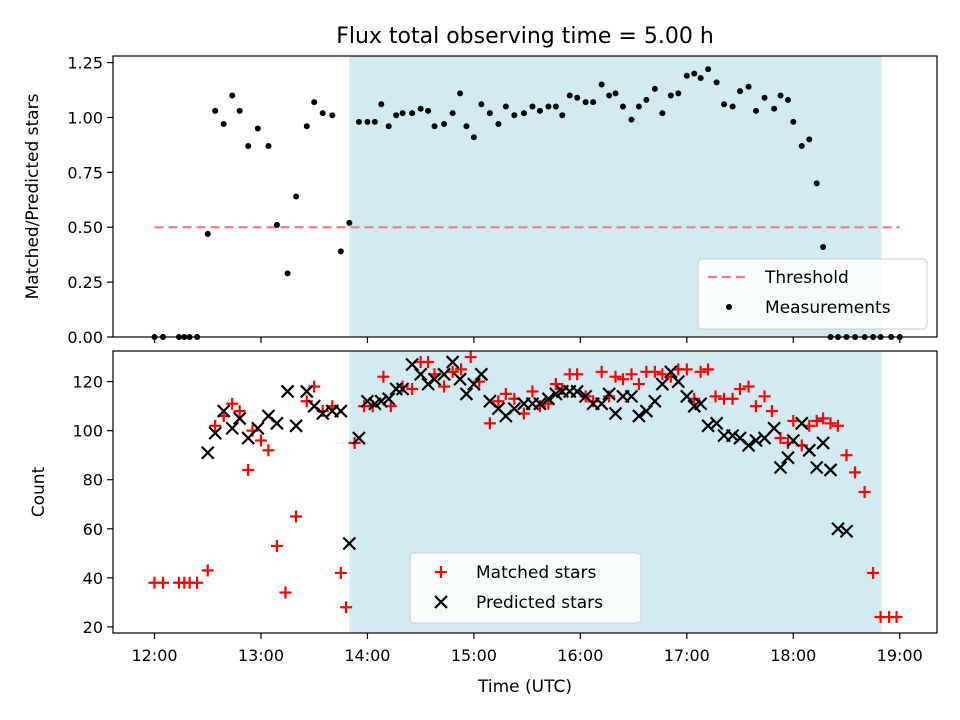  What do you see at coordinates (525, 36) in the screenshot?
I see `chart-title: Flux total observing time = 5.00 h` at bounding box center [525, 36].